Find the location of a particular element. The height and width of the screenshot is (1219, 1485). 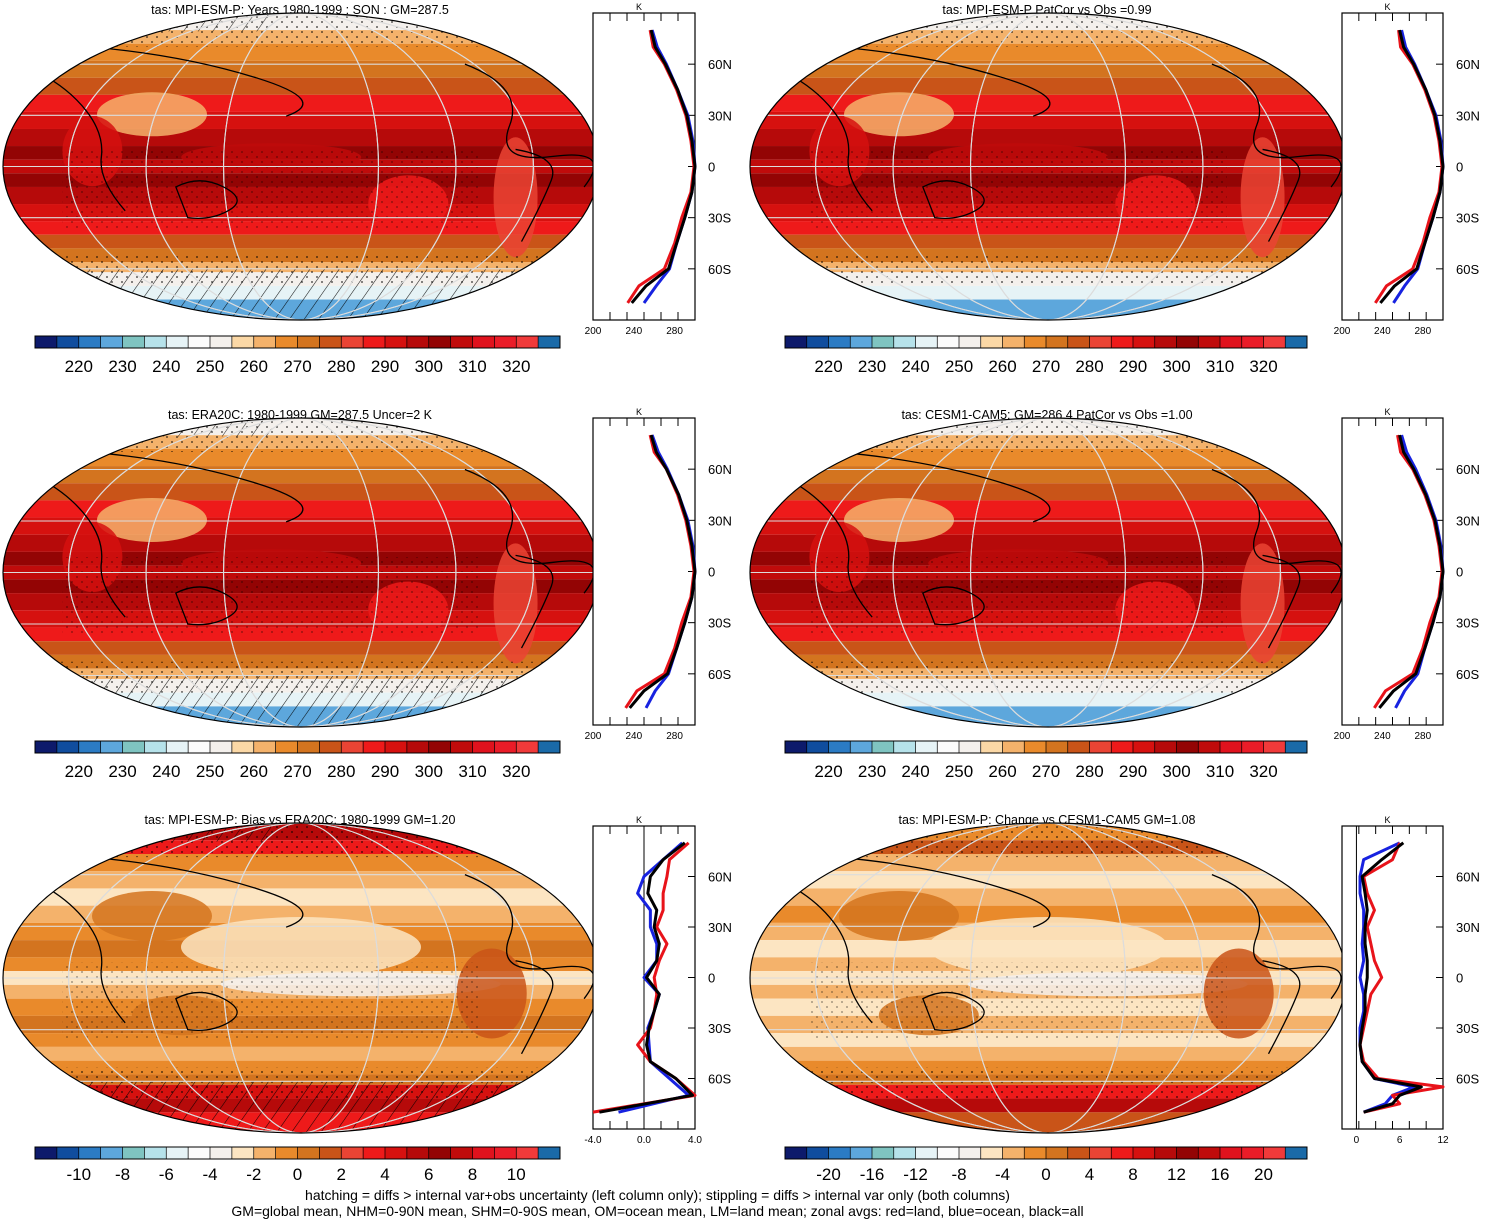

colorbar-label: 320 is located at coordinates (516, 366).